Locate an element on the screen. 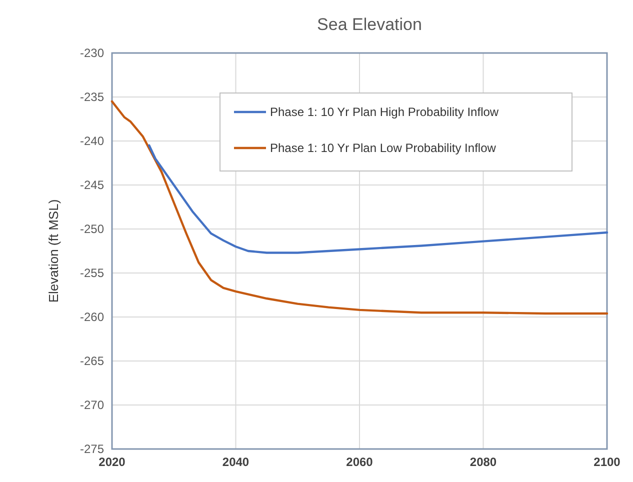  y-tick-label: -265 is located at coordinates (92, 361).